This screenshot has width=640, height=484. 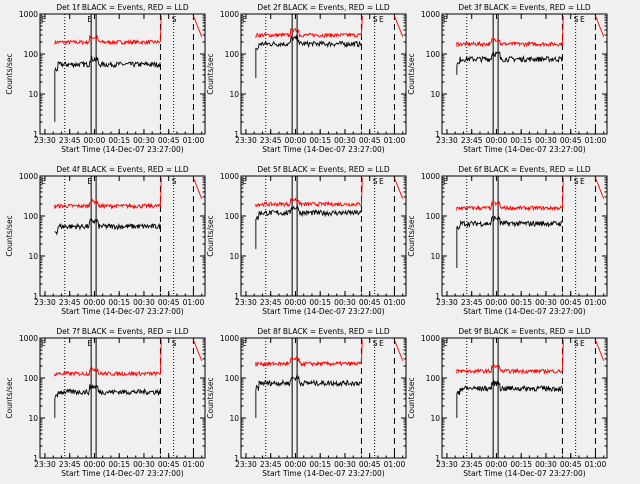 I want to click on chart-title: Det 6f BLACK = Events, RED = LLD, so click(x=524, y=169).